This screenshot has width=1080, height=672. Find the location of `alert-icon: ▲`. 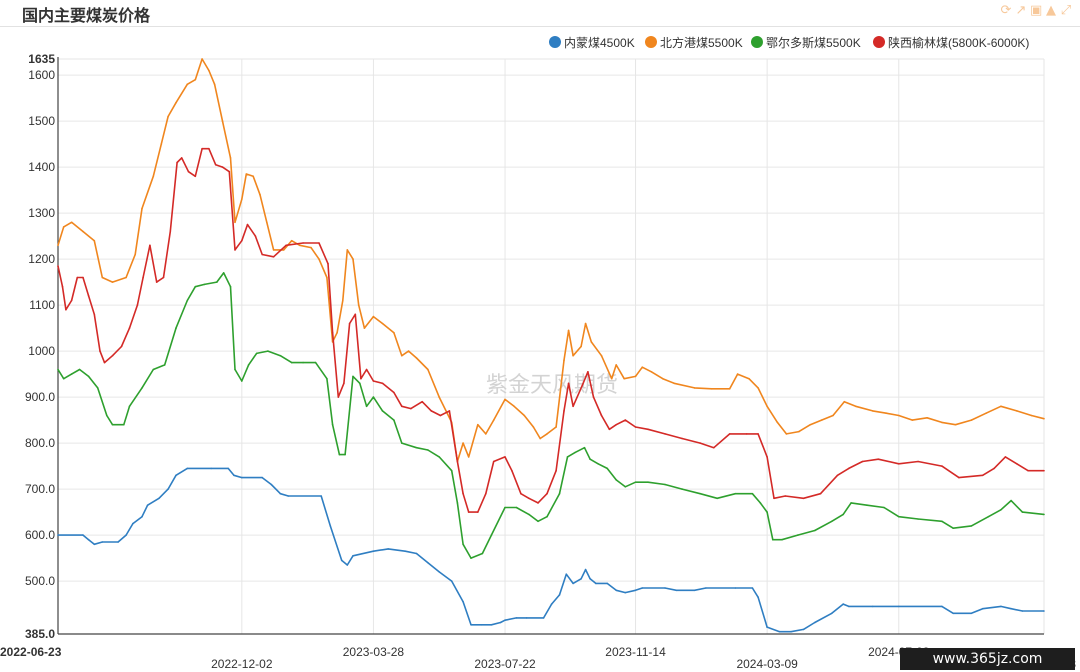

alert-icon: ▲ is located at coordinates (1051, 10).